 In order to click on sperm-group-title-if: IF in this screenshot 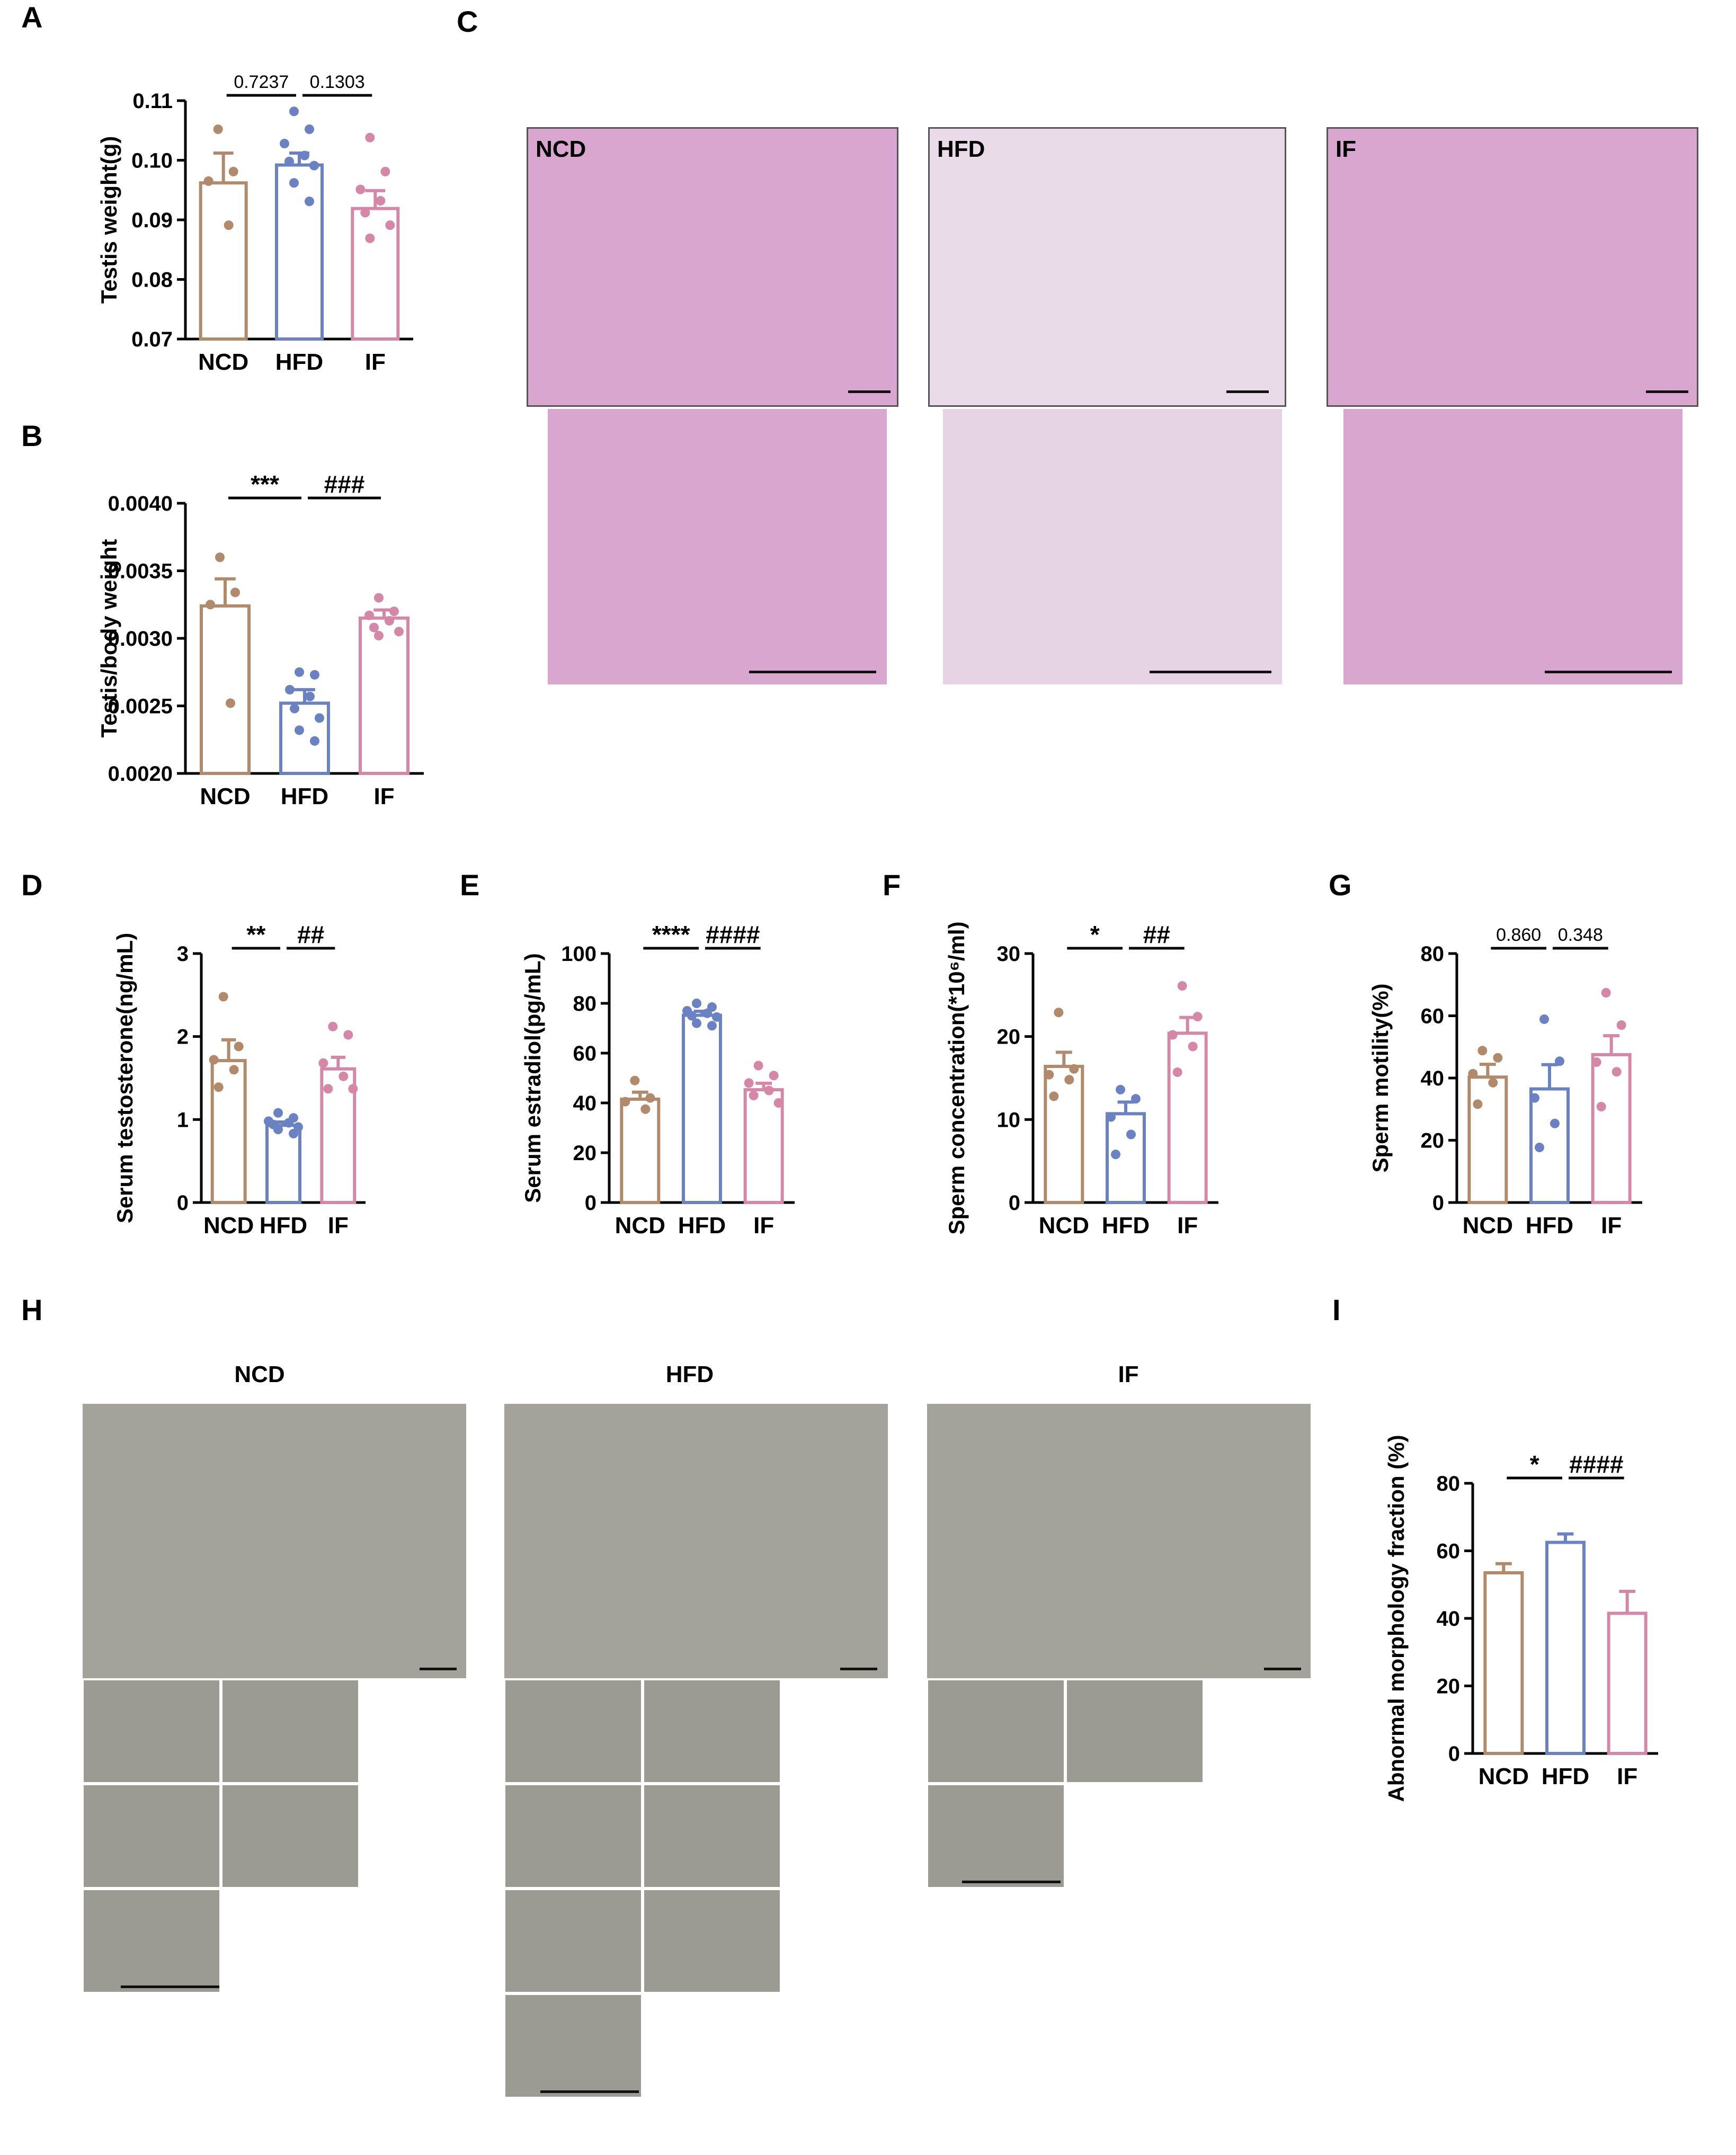, I will do `click(1128, 1374)`.